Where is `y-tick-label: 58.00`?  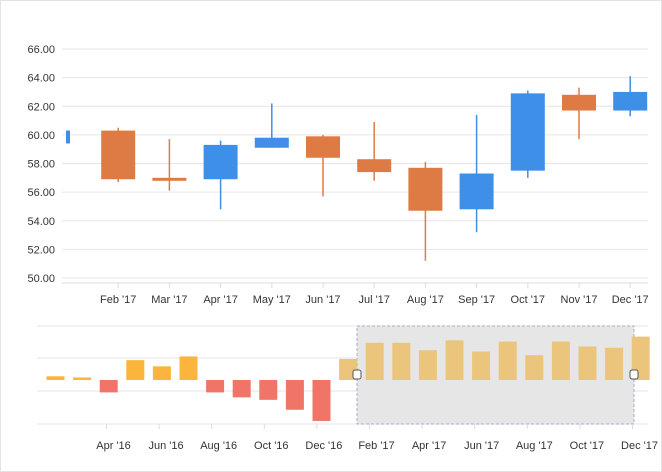
y-tick-label: 58.00 is located at coordinates (41, 165).